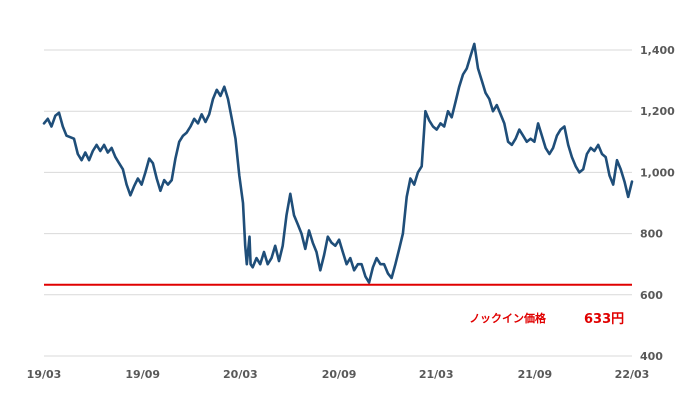  What do you see at coordinates (436, 374) in the screenshot?
I see `x-tick-label: 21/03` at bounding box center [436, 374].